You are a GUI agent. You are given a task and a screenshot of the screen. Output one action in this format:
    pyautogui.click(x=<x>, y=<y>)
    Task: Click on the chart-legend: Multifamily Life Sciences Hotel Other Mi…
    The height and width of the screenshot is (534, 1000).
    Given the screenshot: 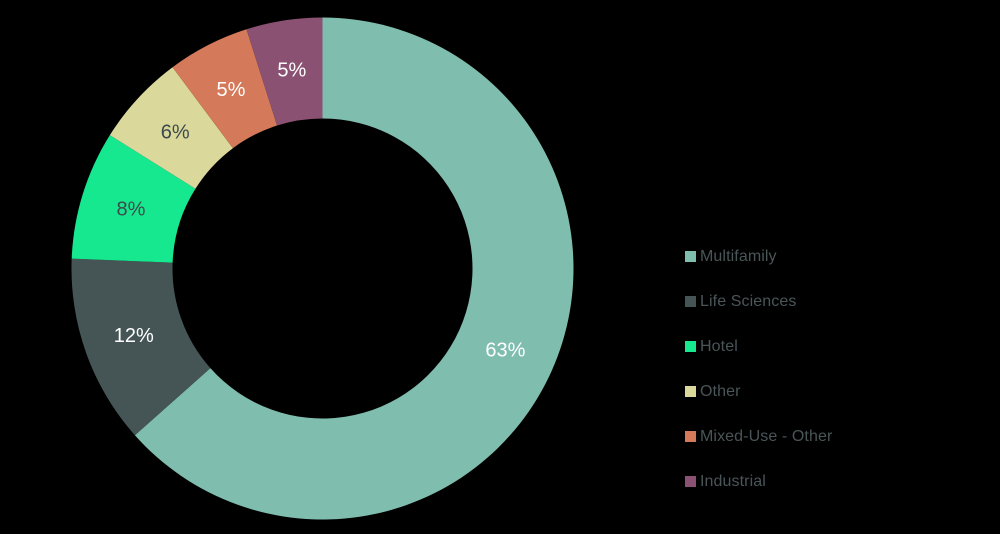 What is the action you would take?
    pyautogui.click(x=758, y=379)
    